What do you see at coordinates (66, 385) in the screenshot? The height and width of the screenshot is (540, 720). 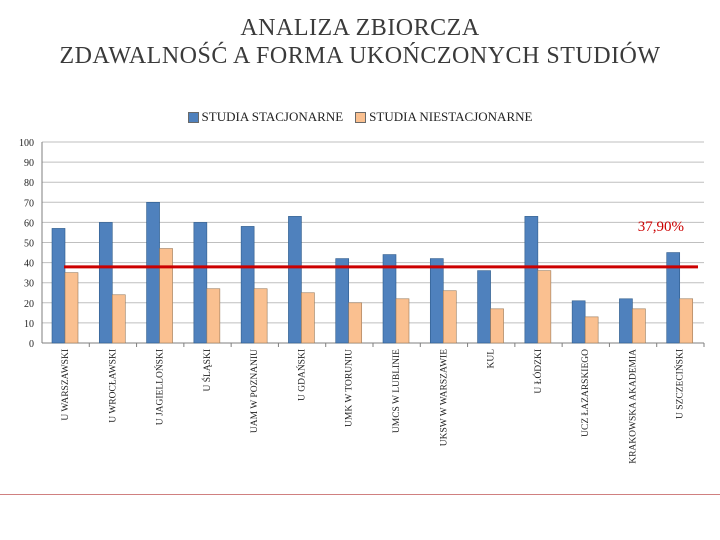 I see `x-category-label: U WARSZAWSKI` at bounding box center [66, 385].